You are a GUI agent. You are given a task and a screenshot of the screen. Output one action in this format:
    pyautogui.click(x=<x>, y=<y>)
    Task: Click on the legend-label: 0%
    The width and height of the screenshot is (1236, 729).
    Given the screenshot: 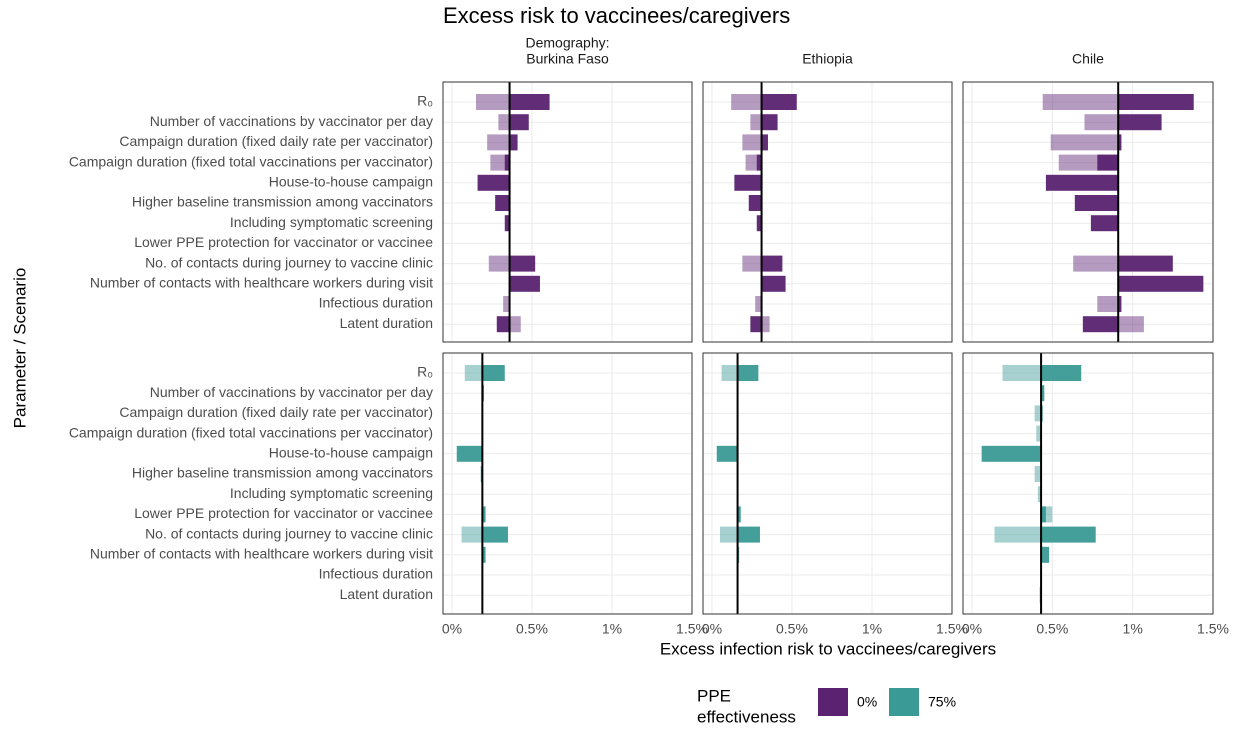 What is the action you would take?
    pyautogui.click(x=867, y=702)
    